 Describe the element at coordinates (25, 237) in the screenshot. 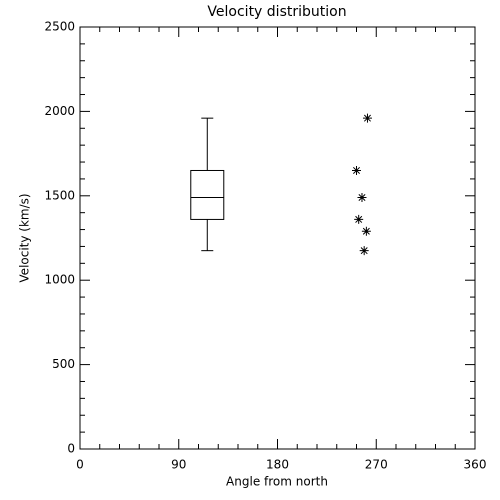

I see `y-axis-label: Velocity (km/s)` at that location.